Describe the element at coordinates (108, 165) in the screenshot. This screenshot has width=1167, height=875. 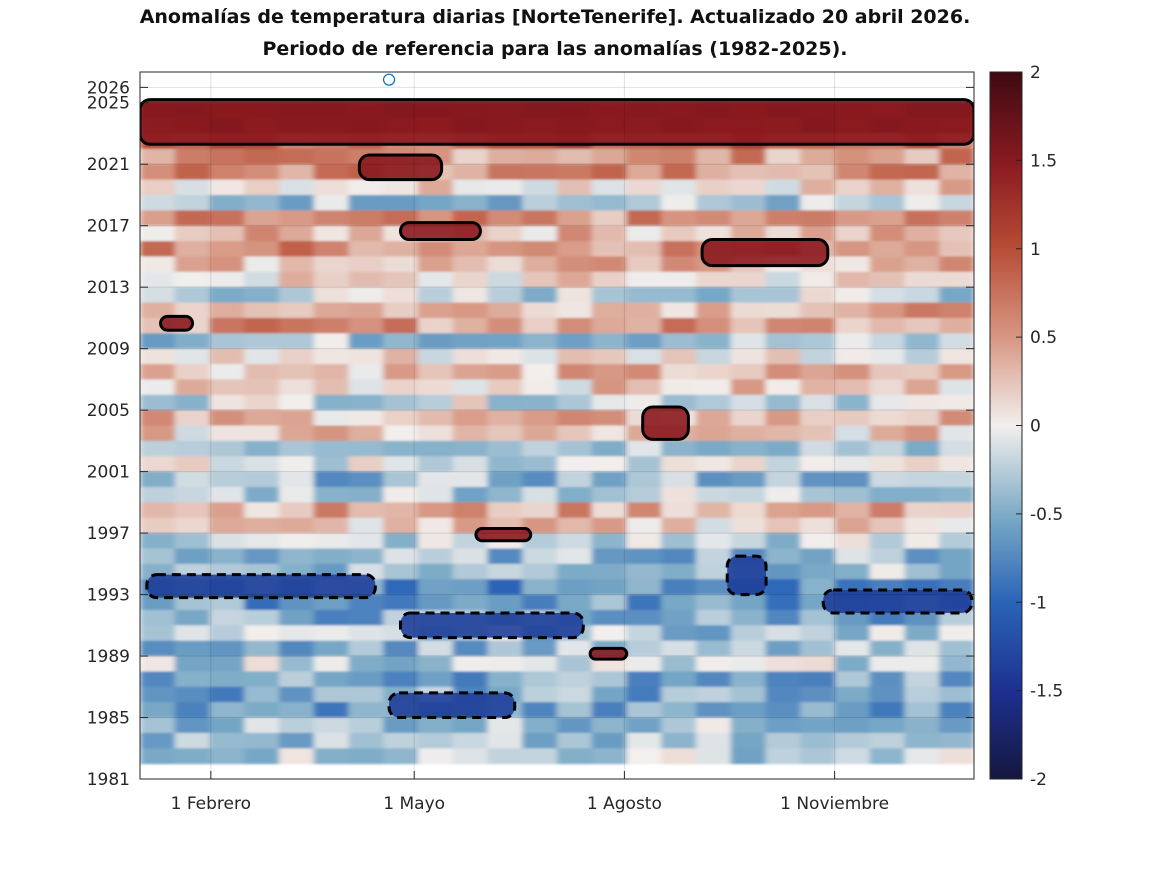
I see `y-tick-label: 2021` at that location.